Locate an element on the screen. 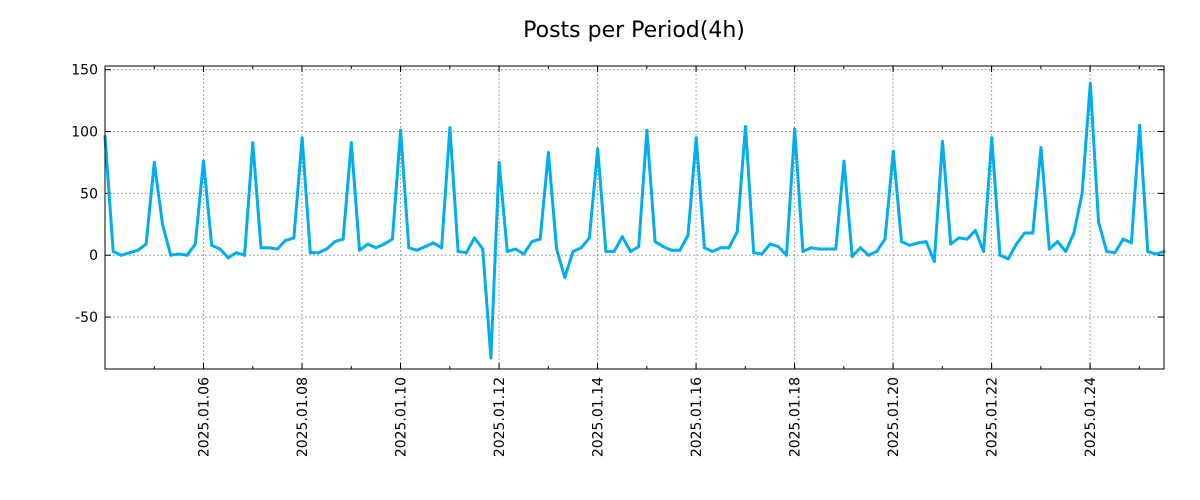 Image resolution: width=1200 pixels, height=500 pixels. x-tick-label: 2025.01.08 is located at coordinates (303, 417).